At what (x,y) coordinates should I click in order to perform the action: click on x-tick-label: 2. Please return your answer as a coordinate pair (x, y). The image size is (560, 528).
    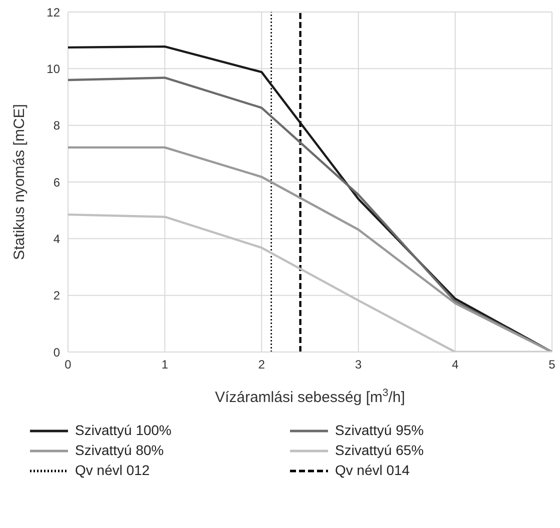
    Looking at the image, I should click on (262, 365).